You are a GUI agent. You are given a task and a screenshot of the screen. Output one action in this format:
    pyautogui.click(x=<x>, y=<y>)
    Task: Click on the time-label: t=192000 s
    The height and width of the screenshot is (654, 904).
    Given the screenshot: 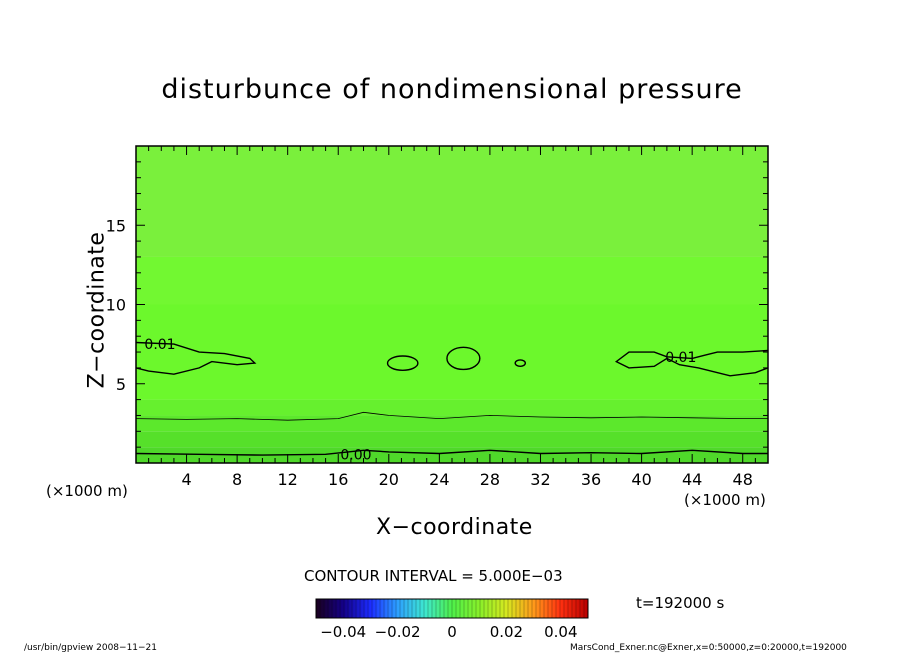 What is the action you would take?
    pyautogui.click(x=680, y=603)
    